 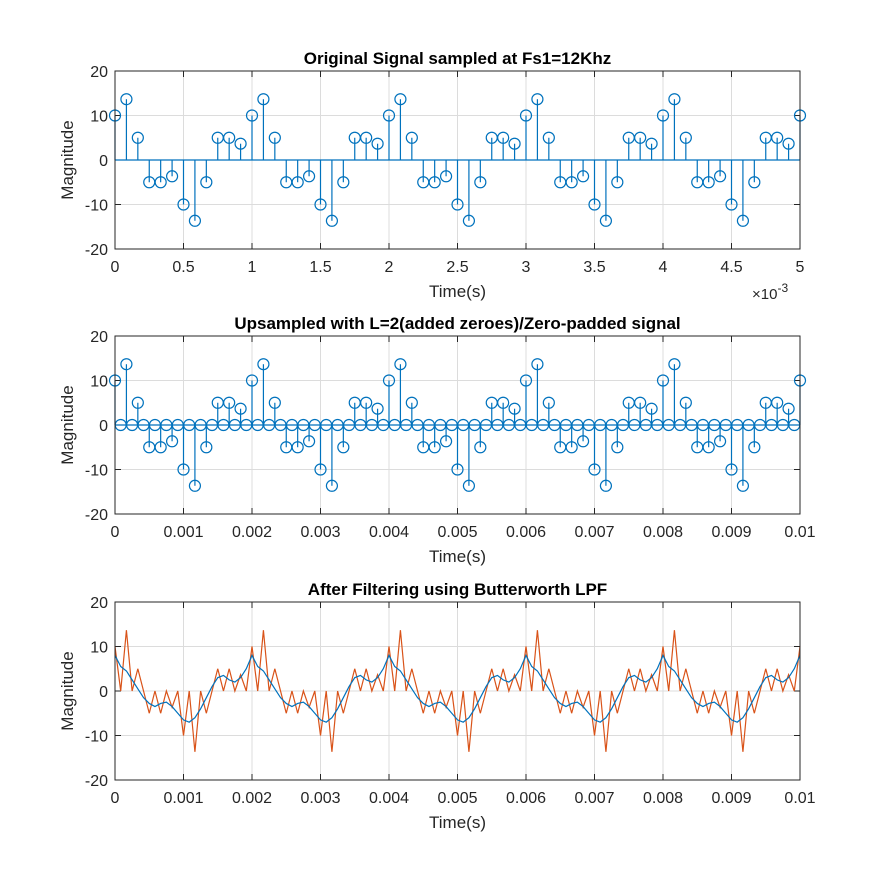 What do you see at coordinates (731, 532) in the screenshot?
I see `x-tick-label: 0.009` at bounding box center [731, 532].